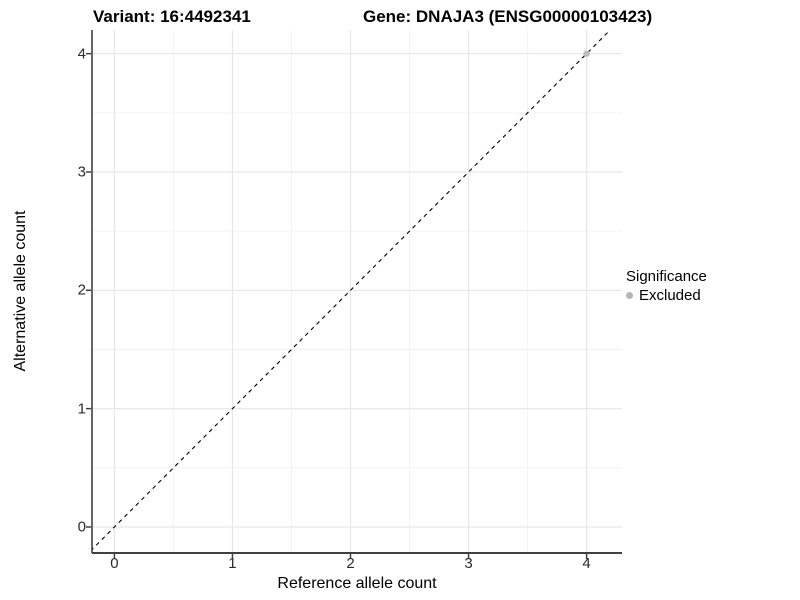 The height and width of the screenshot is (600, 800). Describe the element at coordinates (172, 16) in the screenshot. I see `plot-title-variant: Variant: 16:4492341` at that location.